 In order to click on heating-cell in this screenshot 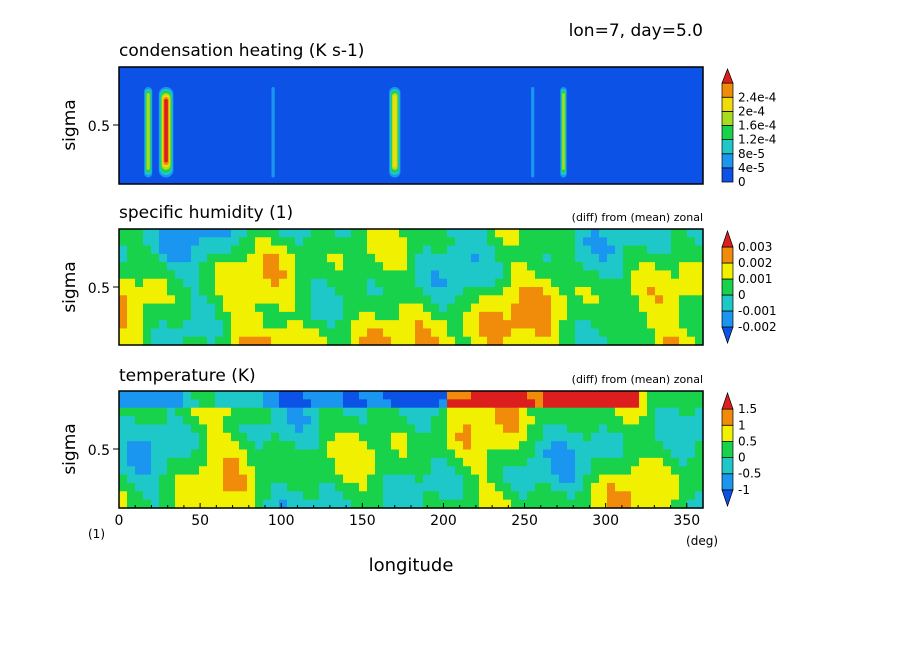, I will do `click(533, 132)`.